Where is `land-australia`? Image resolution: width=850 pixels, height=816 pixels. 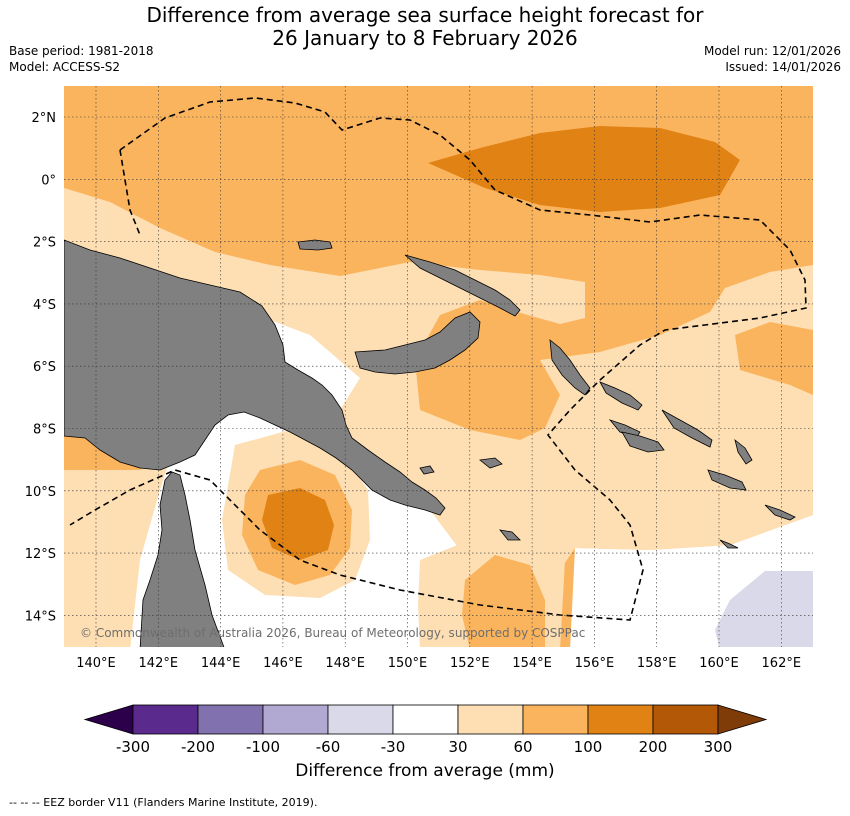
land-australia is located at coordinates (182, 559).